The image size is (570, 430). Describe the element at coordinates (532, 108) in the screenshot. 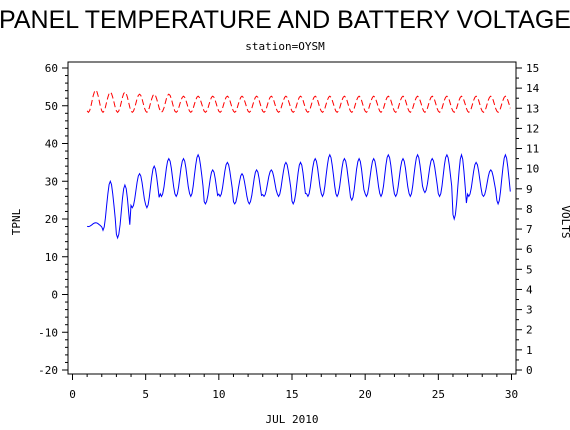

I see `right-tick-label: 13` at that location.